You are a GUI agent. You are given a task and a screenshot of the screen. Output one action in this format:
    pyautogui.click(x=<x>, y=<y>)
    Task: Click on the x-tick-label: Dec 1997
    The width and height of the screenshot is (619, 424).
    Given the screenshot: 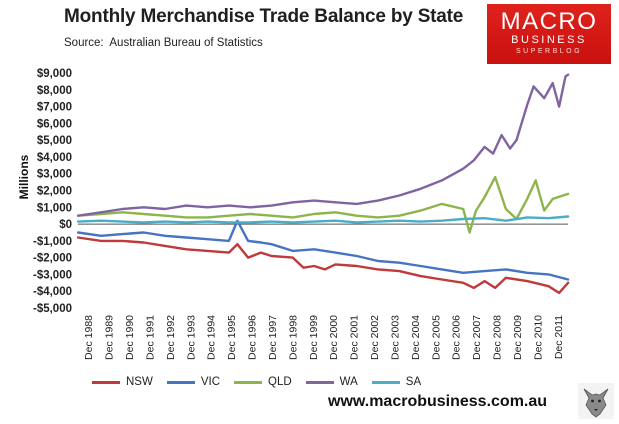 What is the action you would take?
    pyautogui.click(x=273, y=337)
    